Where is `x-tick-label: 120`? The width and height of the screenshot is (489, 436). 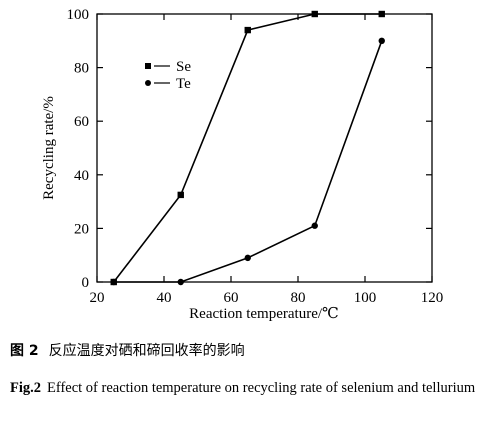 x-tick-label: 120 is located at coordinates (432, 298).